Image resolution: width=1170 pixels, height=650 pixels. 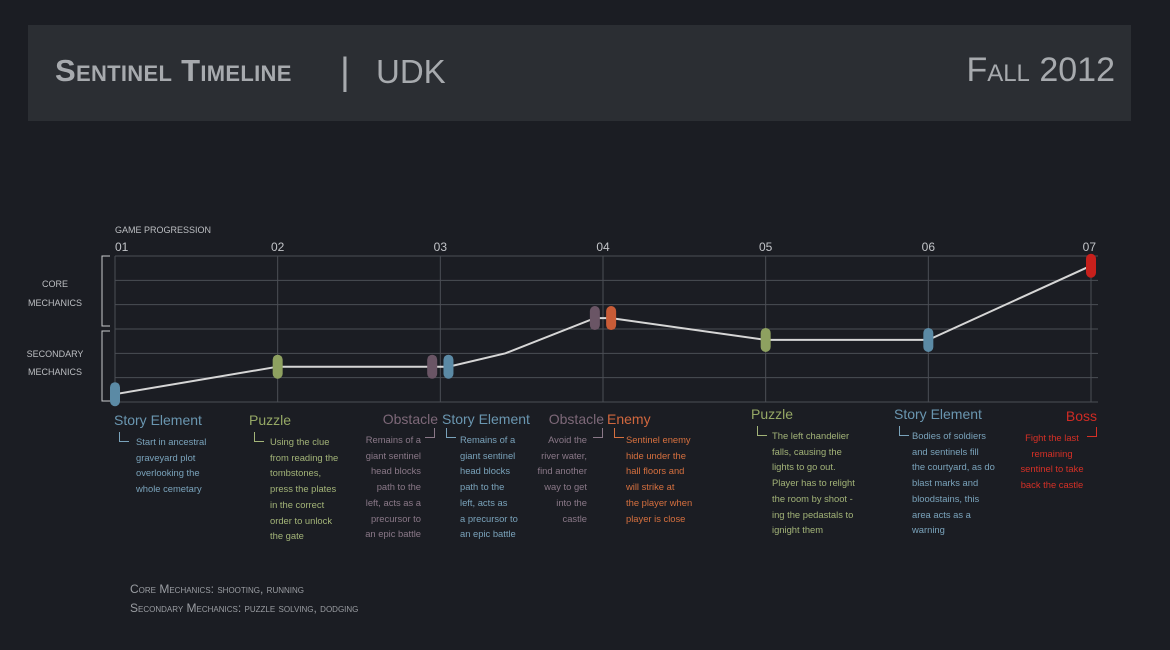 What do you see at coordinates (564, 455) in the screenshot?
I see `desc-line: river water,` at bounding box center [564, 455].